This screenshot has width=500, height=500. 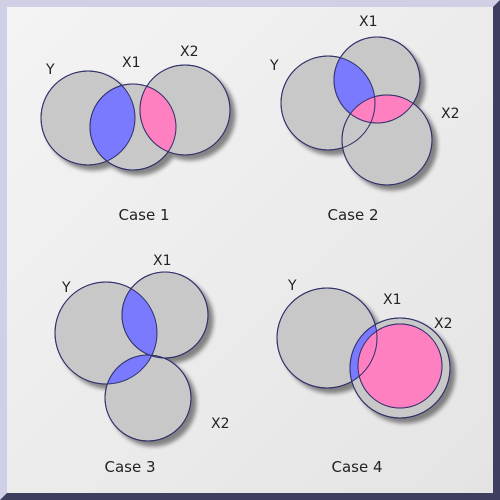 I want to click on case-caption: Case 4, so click(x=356, y=467).